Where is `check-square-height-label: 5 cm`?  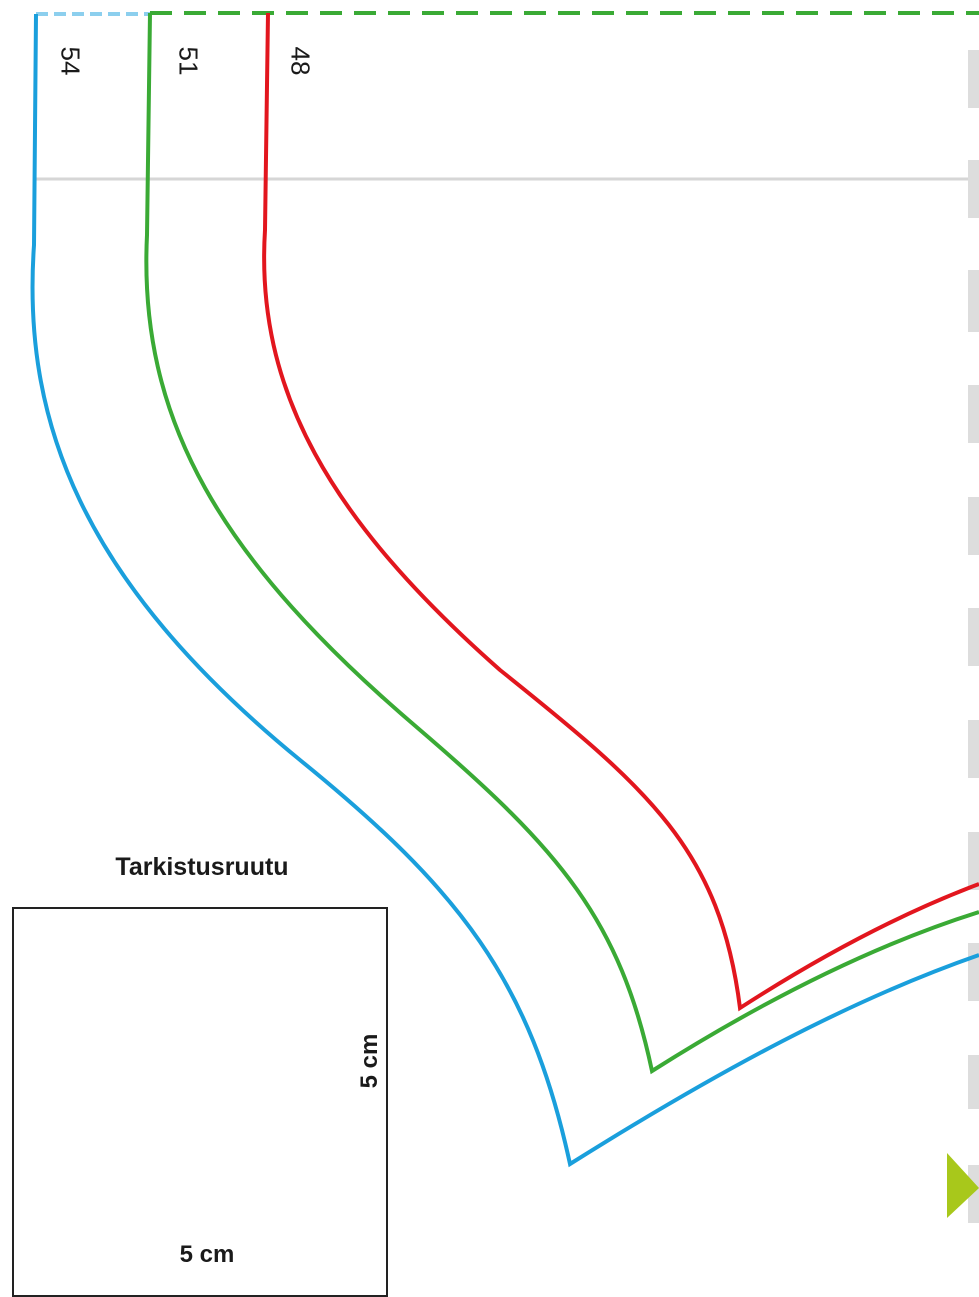
check-square-height-label: 5 cm is located at coordinates (369, 1061).